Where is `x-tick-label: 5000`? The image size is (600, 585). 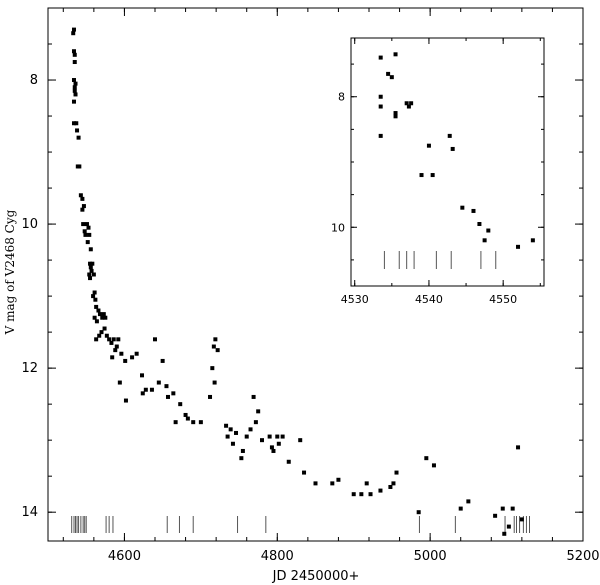
x-tick-label: 5000 is located at coordinates (430, 556).